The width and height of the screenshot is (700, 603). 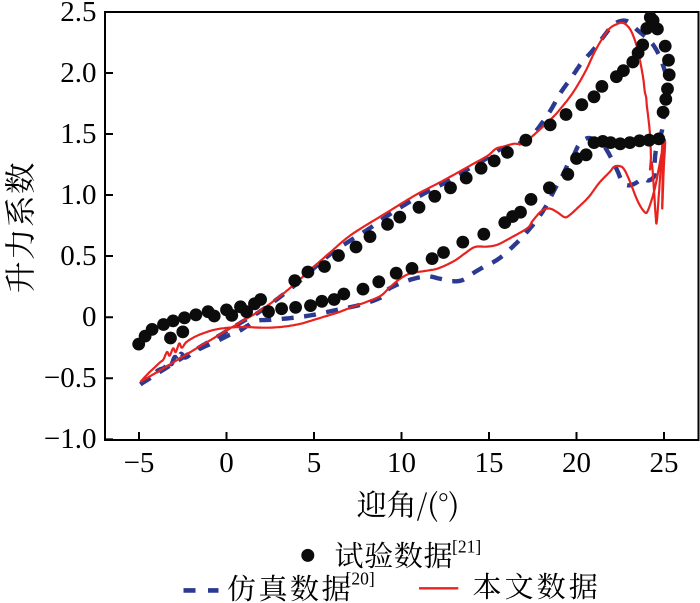 What do you see at coordinates (78, 134) in the screenshot?
I see `svg-text: 1.5` at bounding box center [78, 134].